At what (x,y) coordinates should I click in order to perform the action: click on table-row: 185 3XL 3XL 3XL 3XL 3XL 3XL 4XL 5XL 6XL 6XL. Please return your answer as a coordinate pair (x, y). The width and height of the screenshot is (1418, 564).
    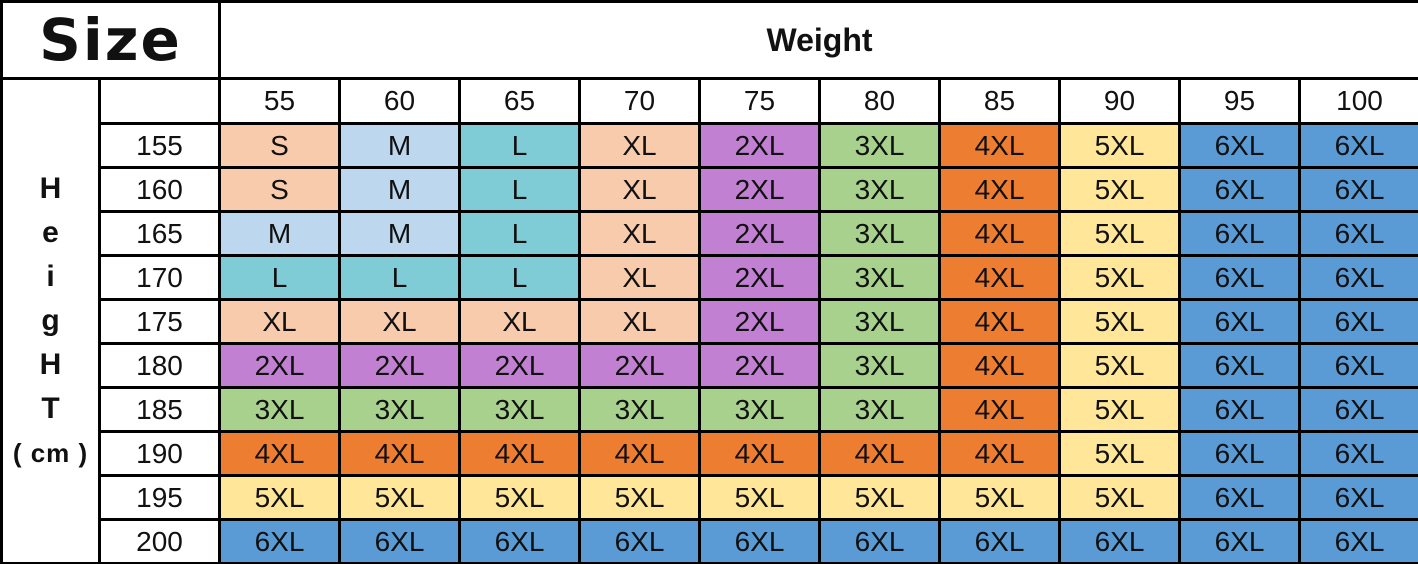
    Looking at the image, I should click on (710, 409).